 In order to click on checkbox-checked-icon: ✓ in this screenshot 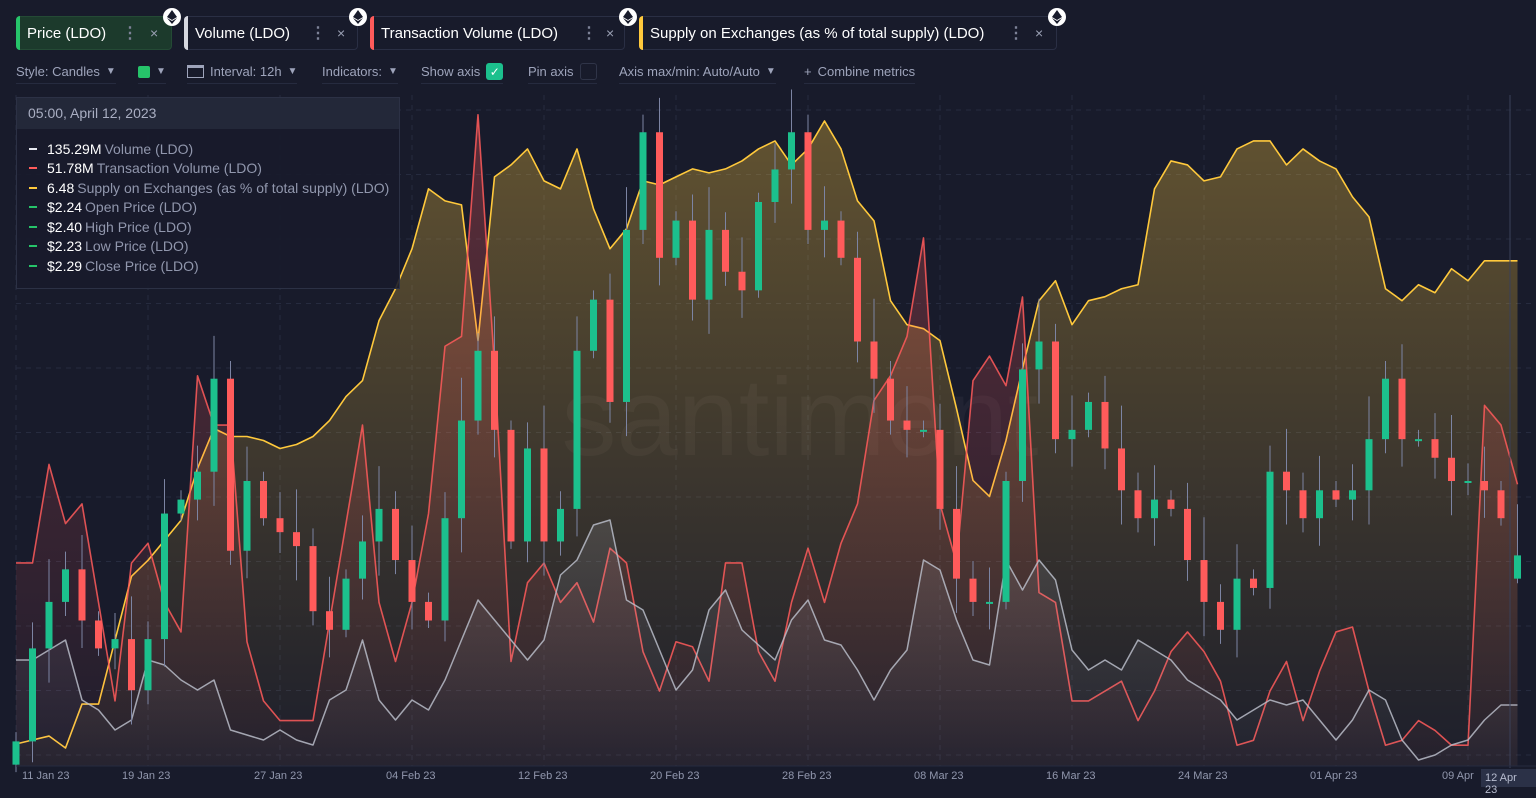, I will do `click(495, 71)`.